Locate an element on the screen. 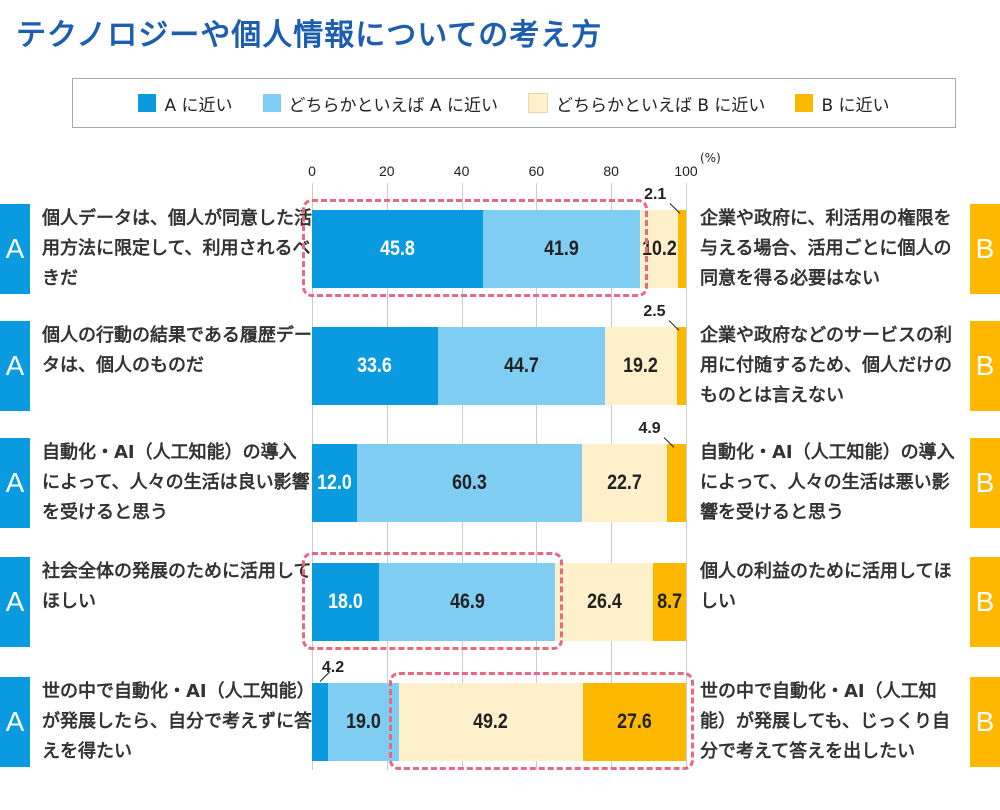 This screenshot has width=1000, height=810. chart-title: テクノロジーや個人情報についての考え方 is located at coordinates (309, 35).